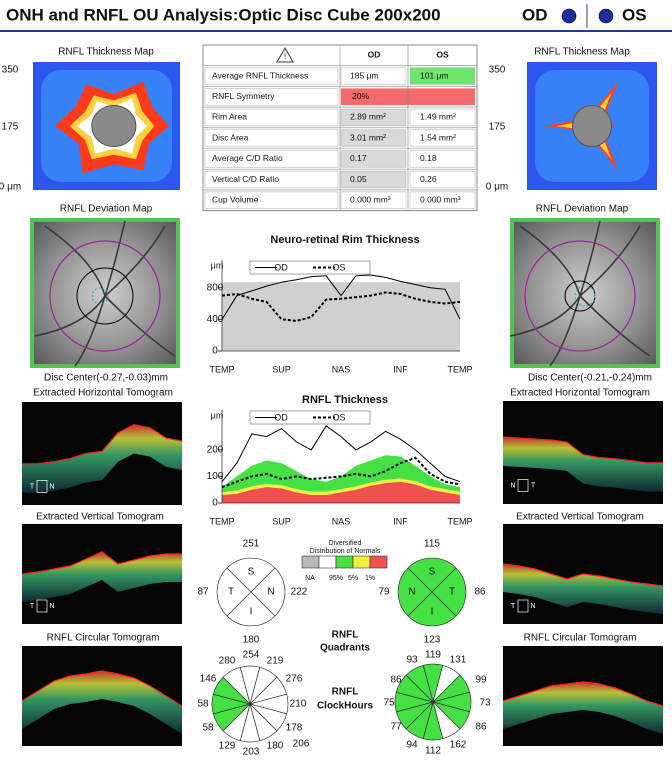 Image resolution: width=672 pixels, height=761 pixels. I want to click on os-line, so click(341, 472).